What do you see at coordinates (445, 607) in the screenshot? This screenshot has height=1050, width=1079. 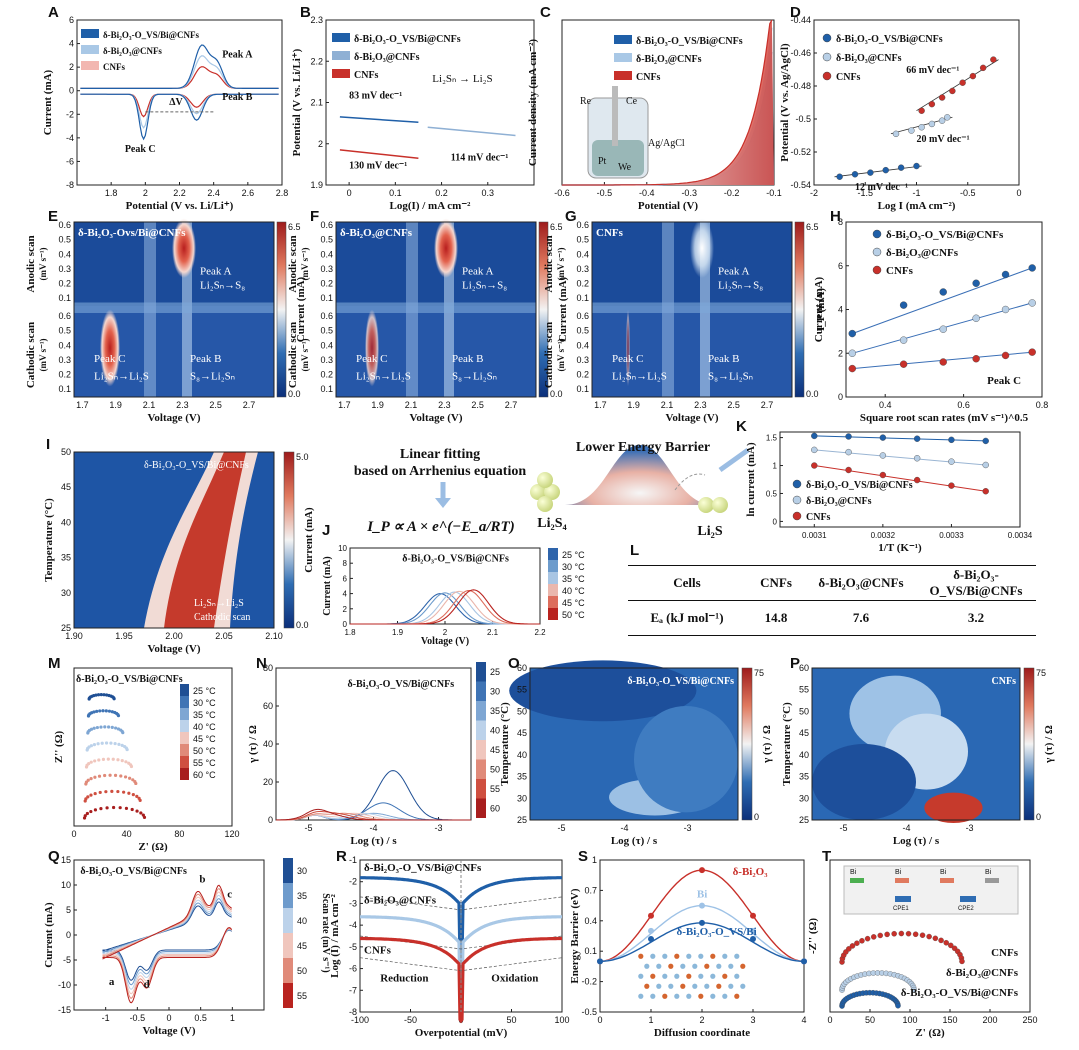 I see `temperature-curve` at bounding box center [445, 607].